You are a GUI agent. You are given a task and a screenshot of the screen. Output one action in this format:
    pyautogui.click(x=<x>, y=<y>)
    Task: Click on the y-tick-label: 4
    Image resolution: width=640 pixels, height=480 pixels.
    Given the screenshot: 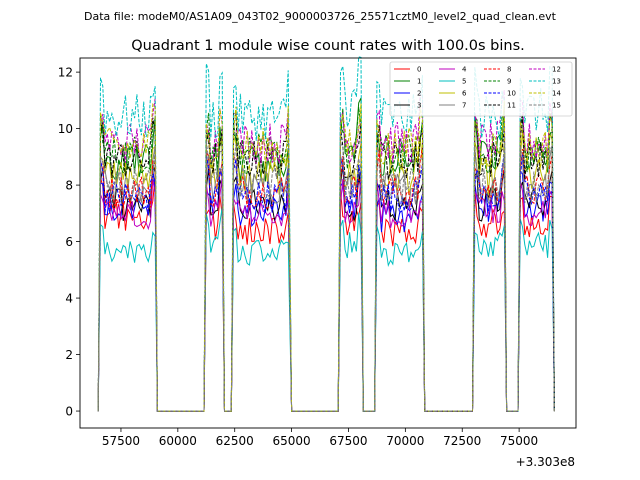 What is the action you would take?
    pyautogui.click(x=69, y=299)
    